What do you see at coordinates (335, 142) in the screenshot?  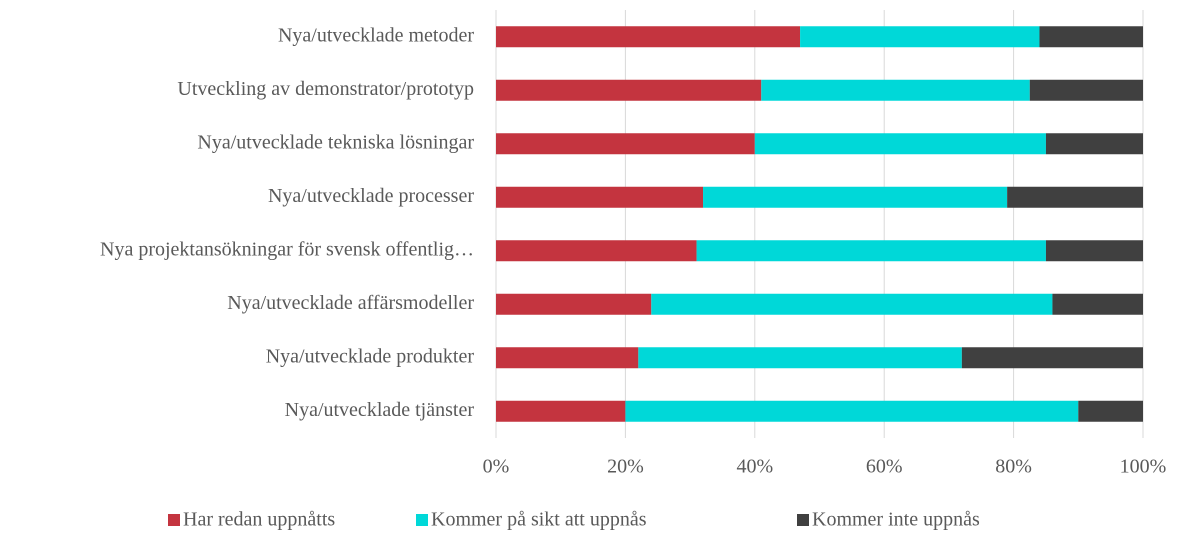 I see `category-label: Nya/utvecklade tekniska lösningar` at bounding box center [335, 142].